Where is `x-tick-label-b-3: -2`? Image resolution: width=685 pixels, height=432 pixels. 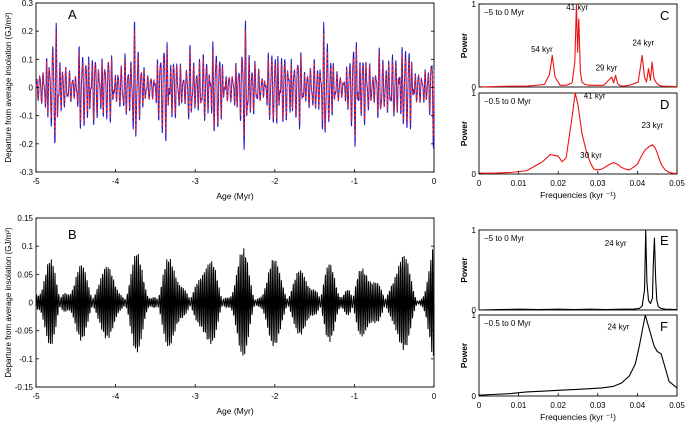
x-tick-label-b-3: -2 is located at coordinates (275, 396).